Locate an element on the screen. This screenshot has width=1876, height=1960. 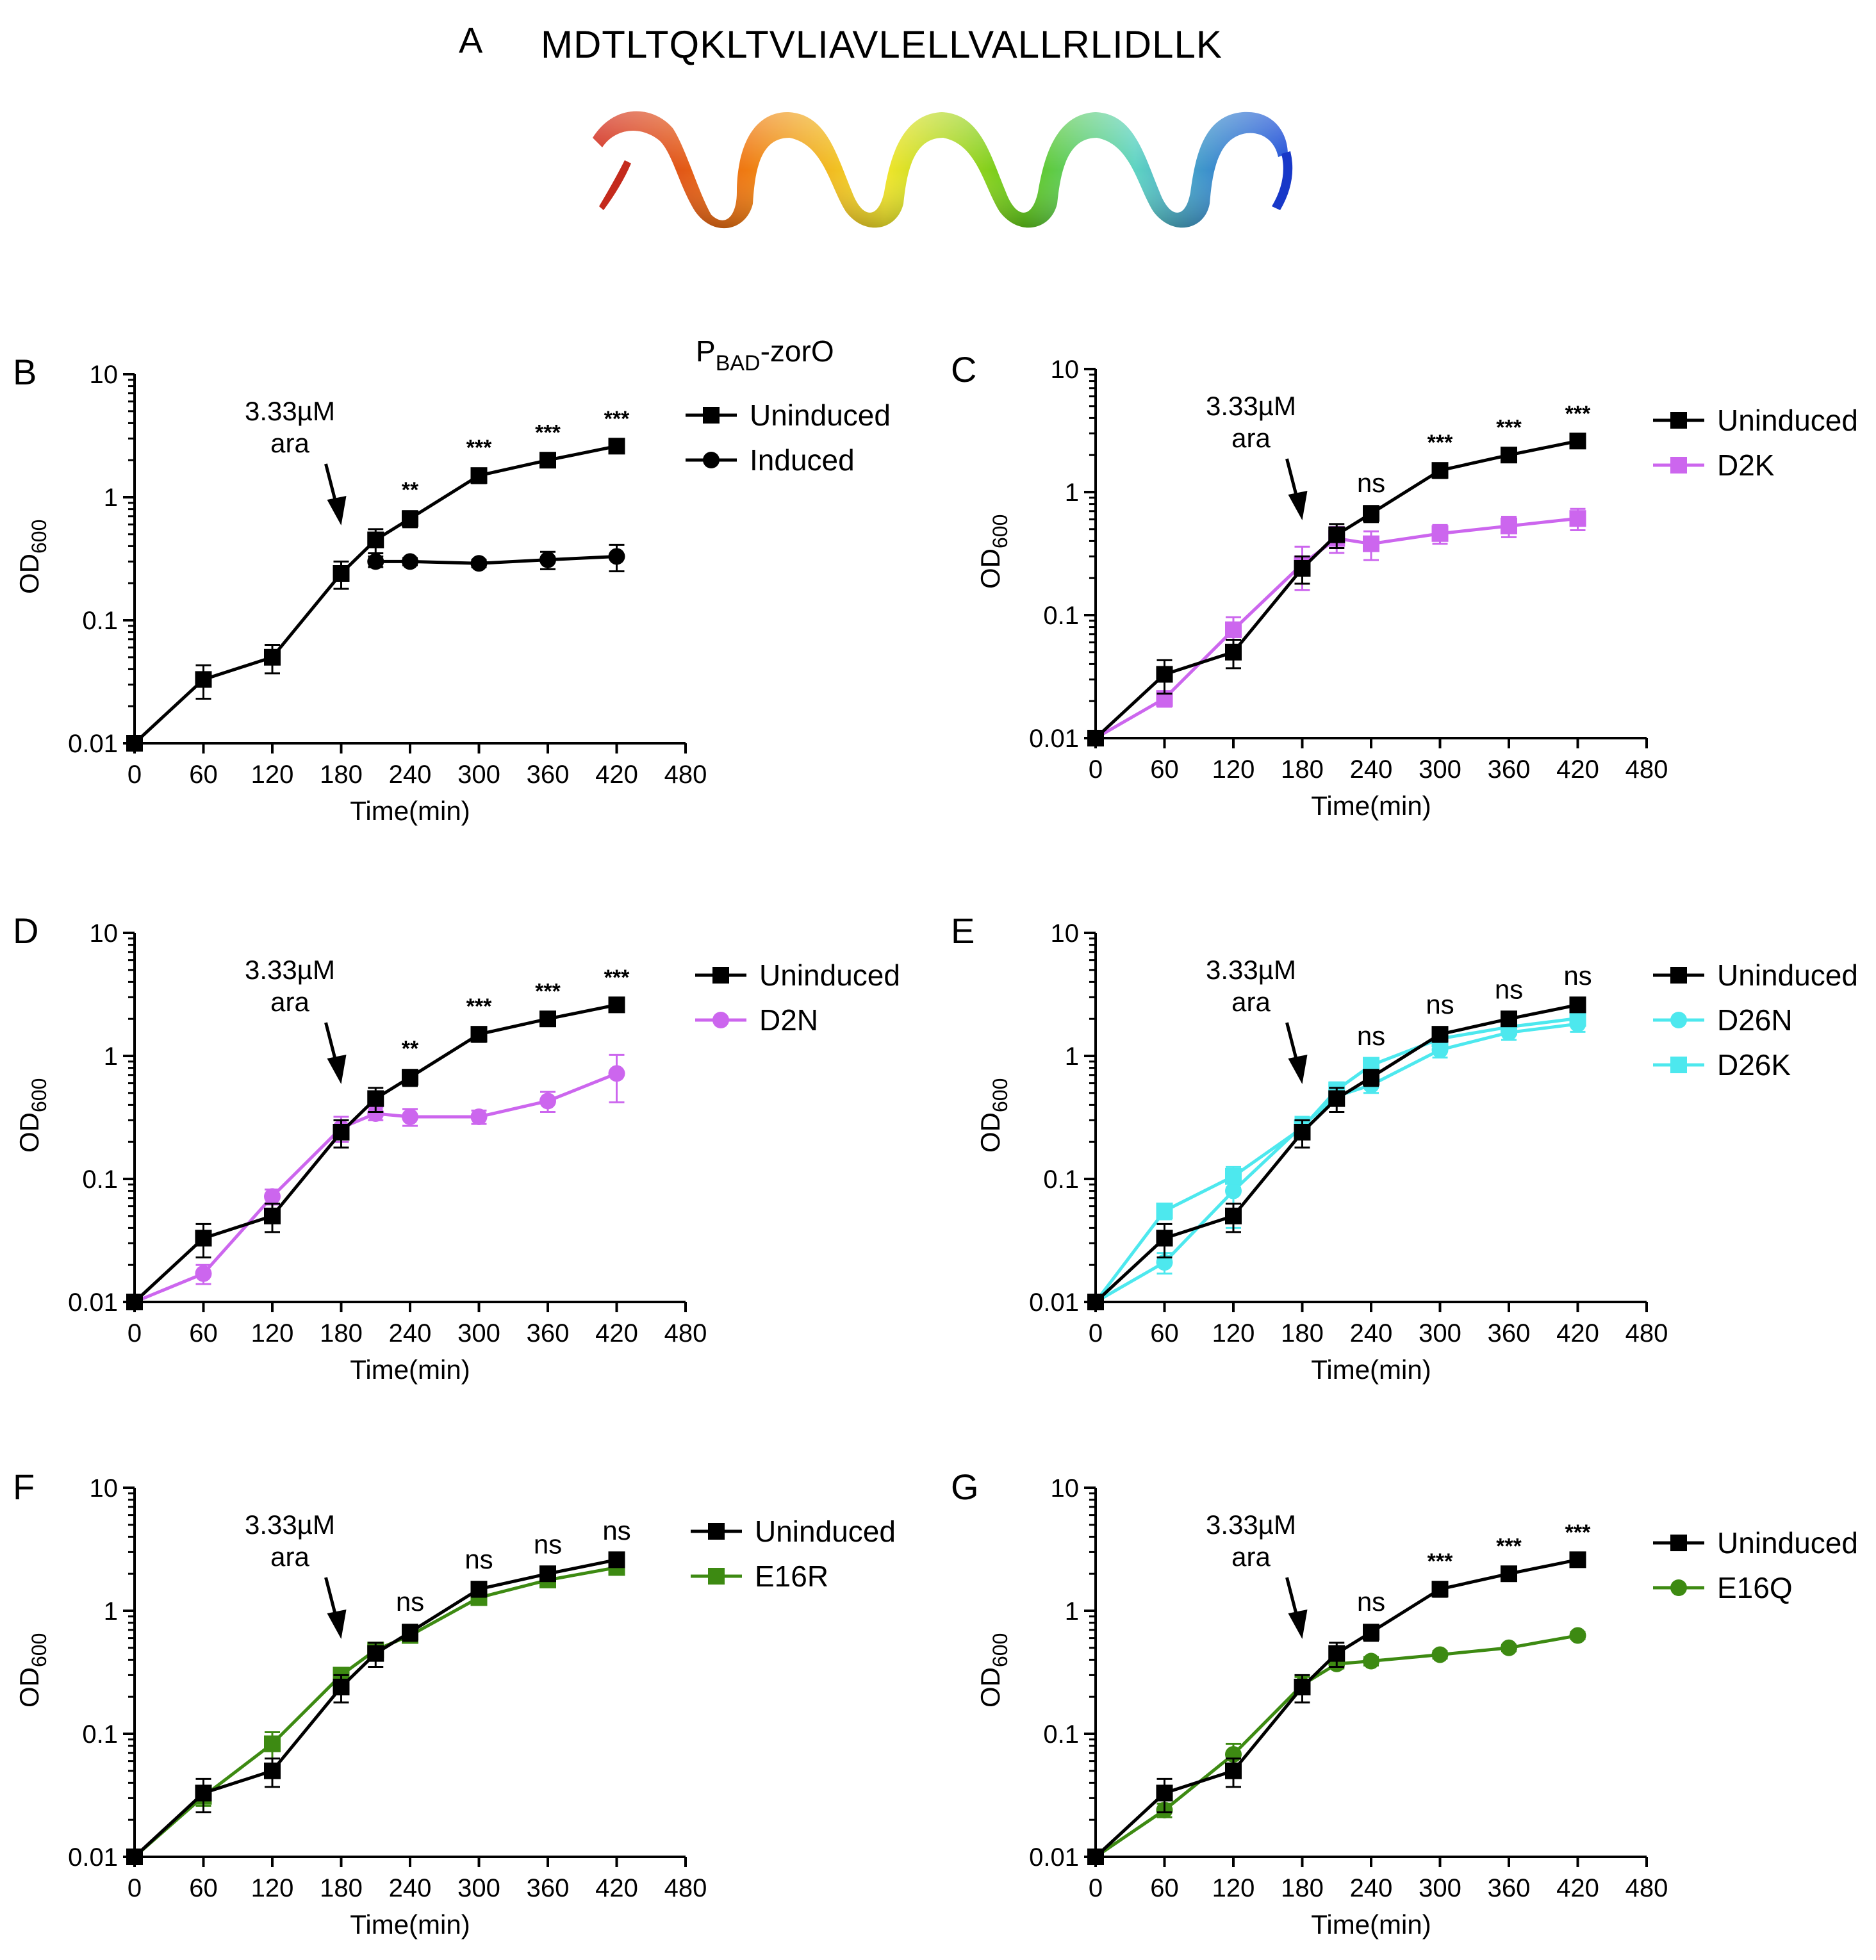
panel-c-letter: C is located at coordinates (963, 370).